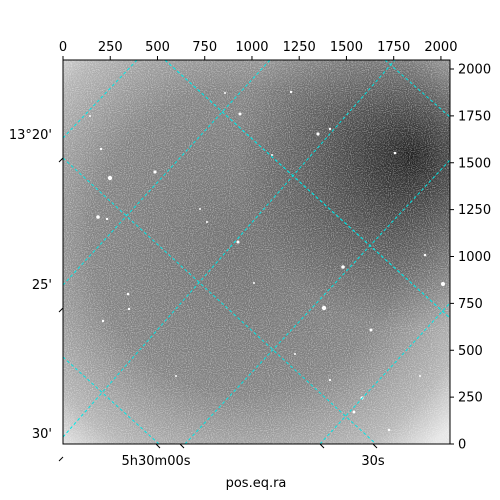  Describe the element at coordinates (322, 446) in the screenshot. I see `ra-tick-extra` at that location.